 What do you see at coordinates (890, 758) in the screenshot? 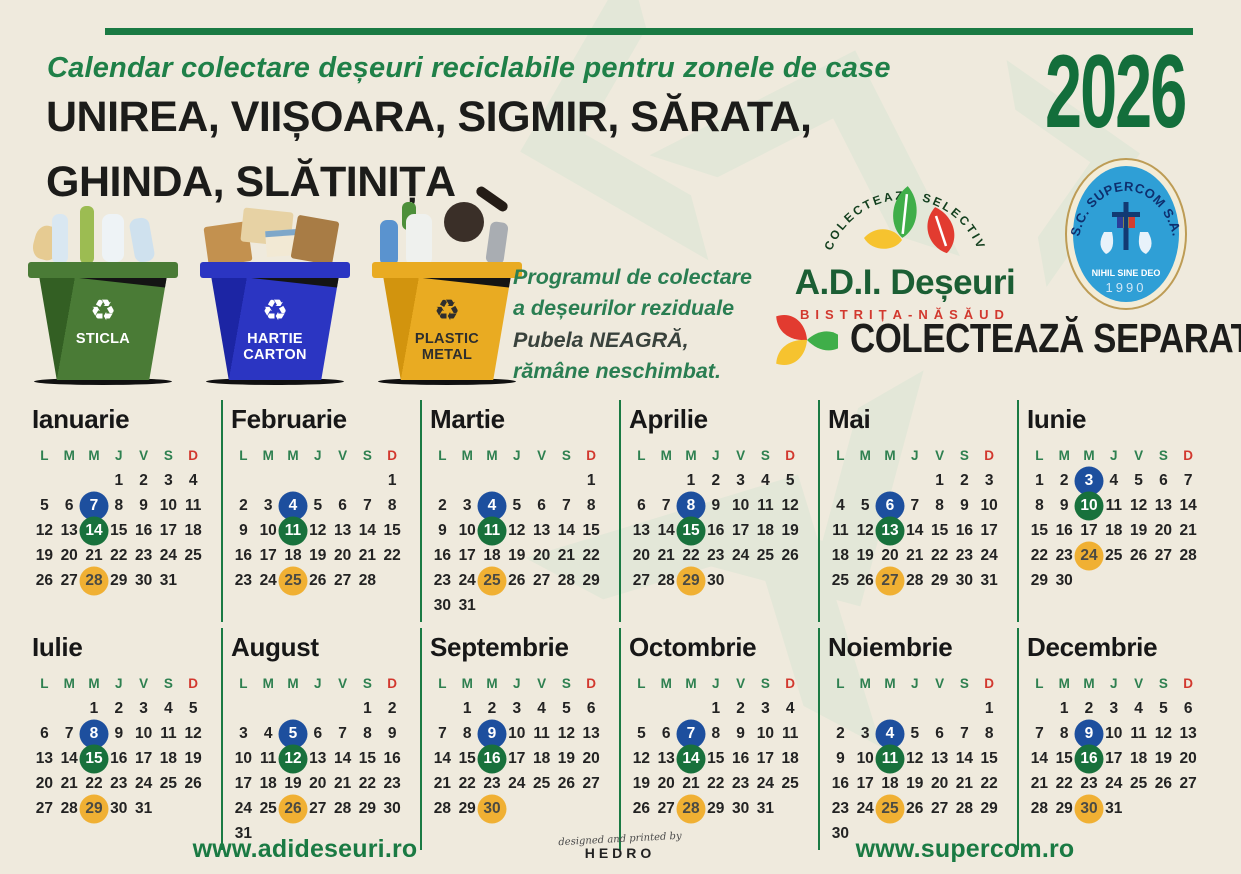
I see `day-cell: 11` at bounding box center [890, 758].